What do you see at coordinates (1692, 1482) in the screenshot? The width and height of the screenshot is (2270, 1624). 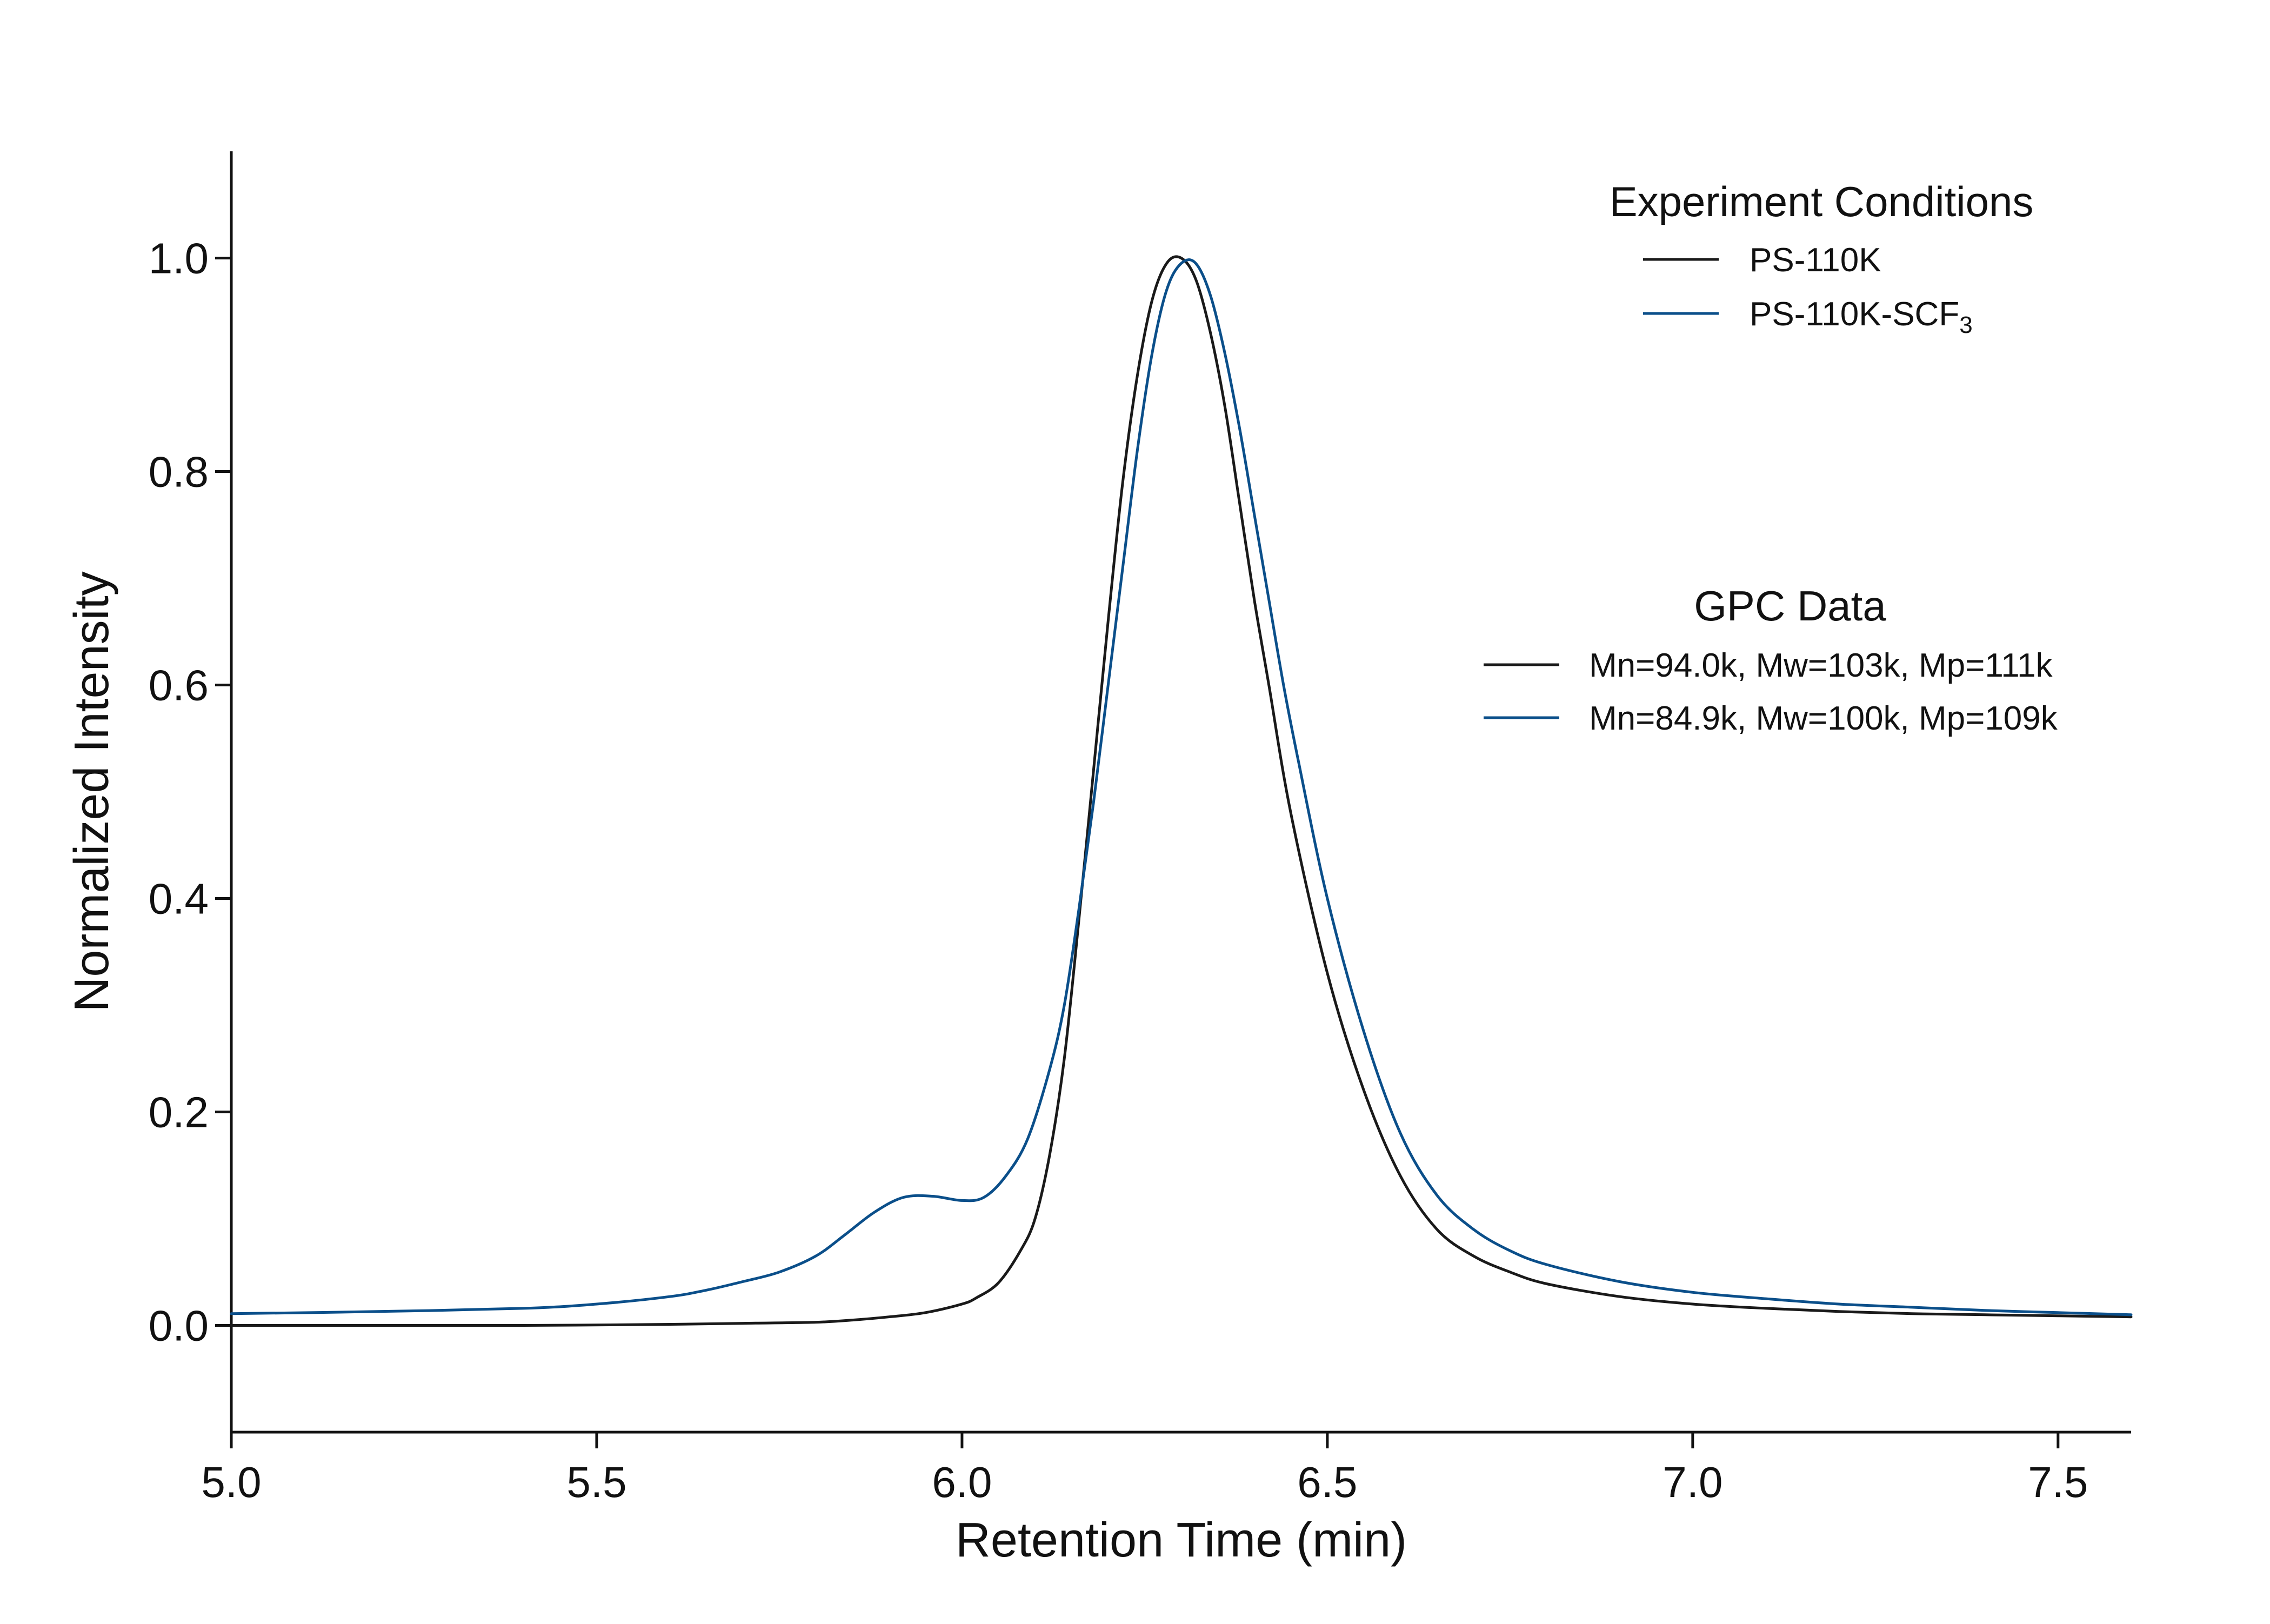 I see `x-tick-label: 7.0` at bounding box center [1692, 1482].